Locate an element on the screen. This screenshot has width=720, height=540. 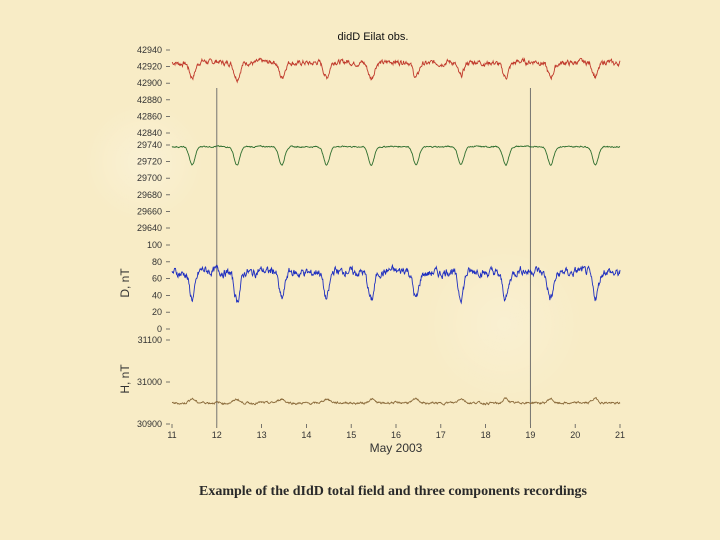
x-tick-label: 15 is located at coordinates (351, 435).